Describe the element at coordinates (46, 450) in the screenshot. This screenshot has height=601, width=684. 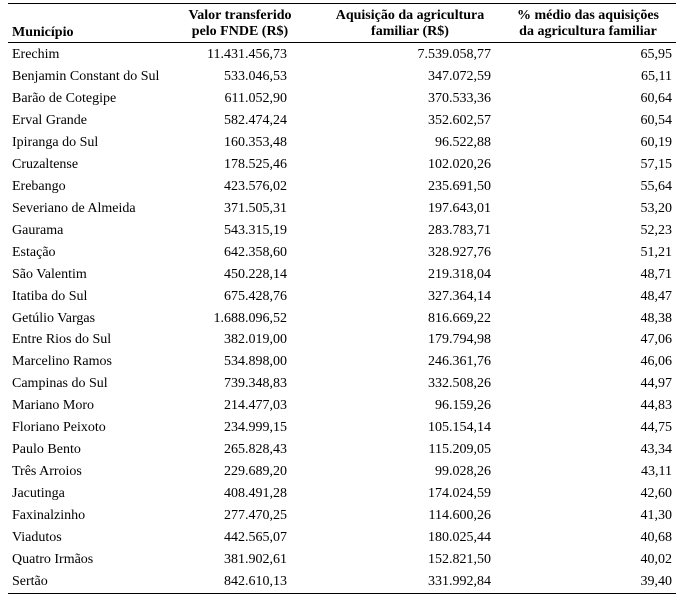
I see `municipality-name: Paulo Bento` at that location.